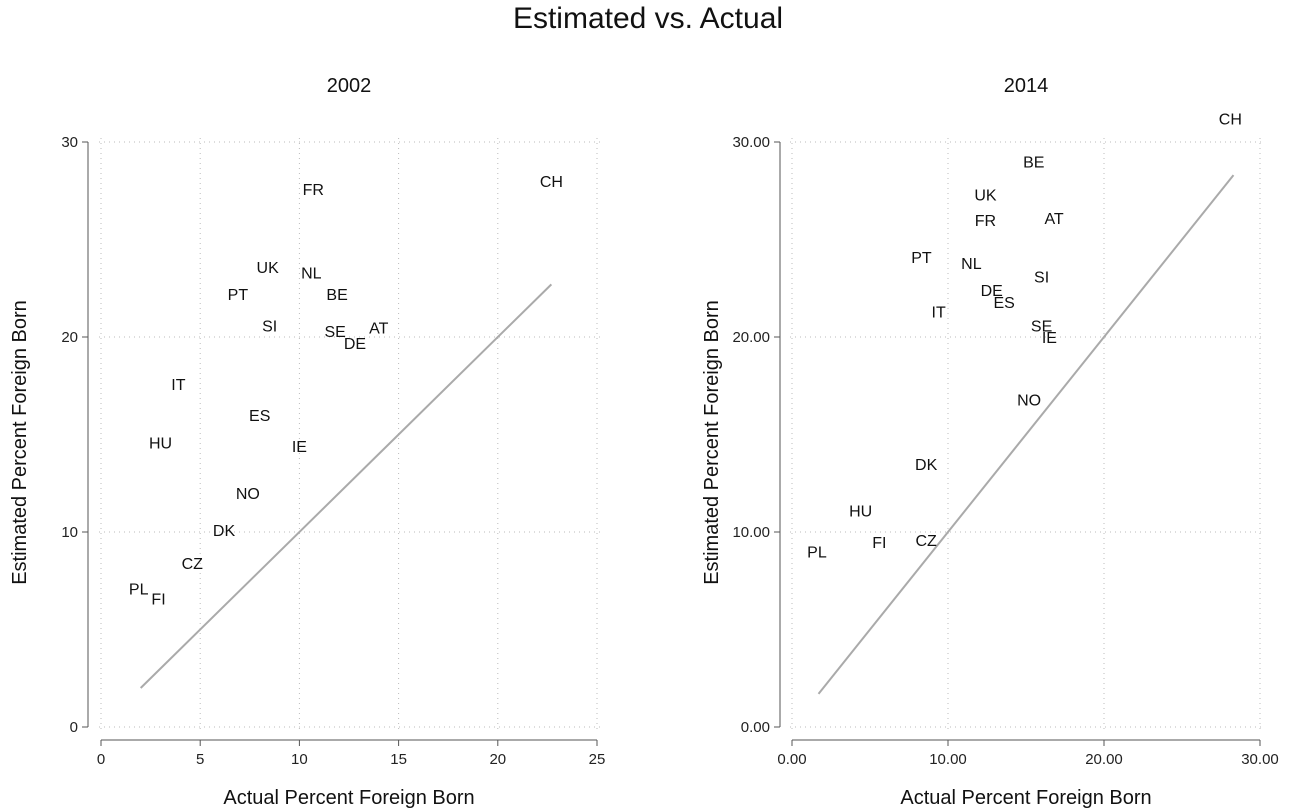 The image size is (1296, 809). What do you see at coordinates (69, 532) in the screenshot?
I see `y-tick-label: 10` at bounding box center [69, 532].